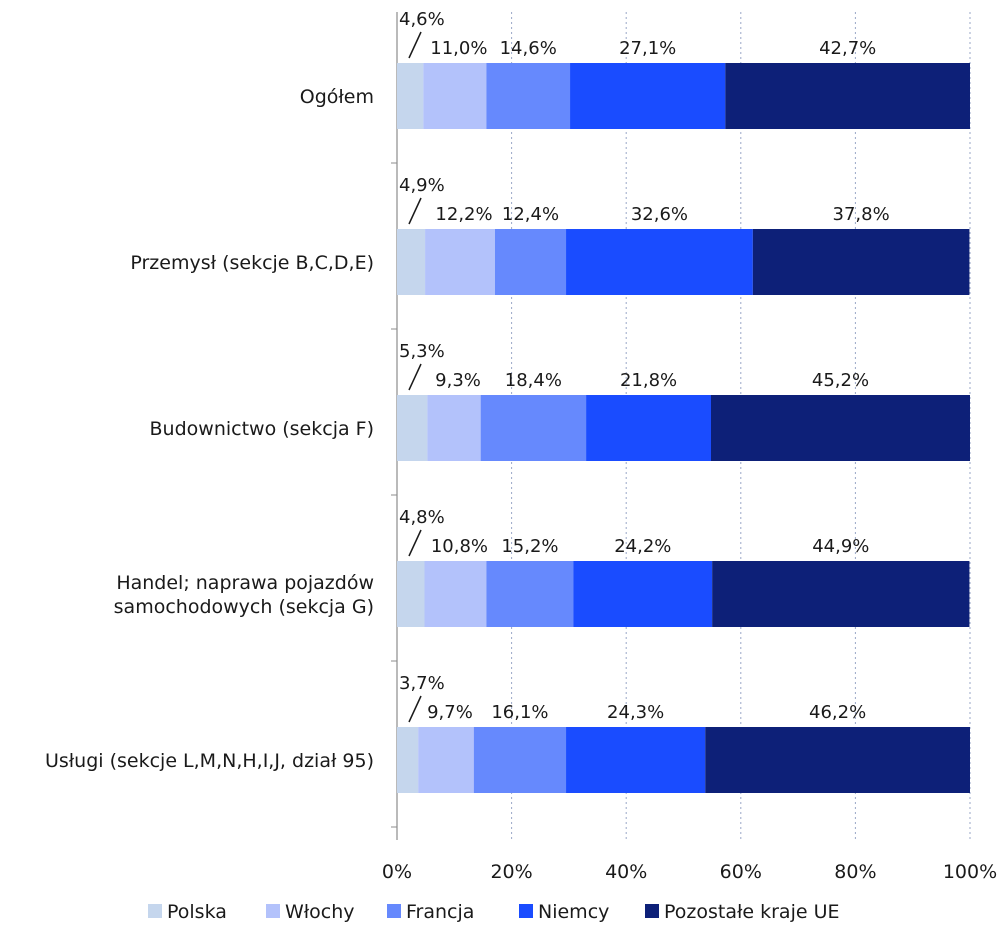 The image size is (1001, 933). What do you see at coordinates (458, 48) in the screenshot?
I see `data-label: 11,0%` at bounding box center [458, 48].